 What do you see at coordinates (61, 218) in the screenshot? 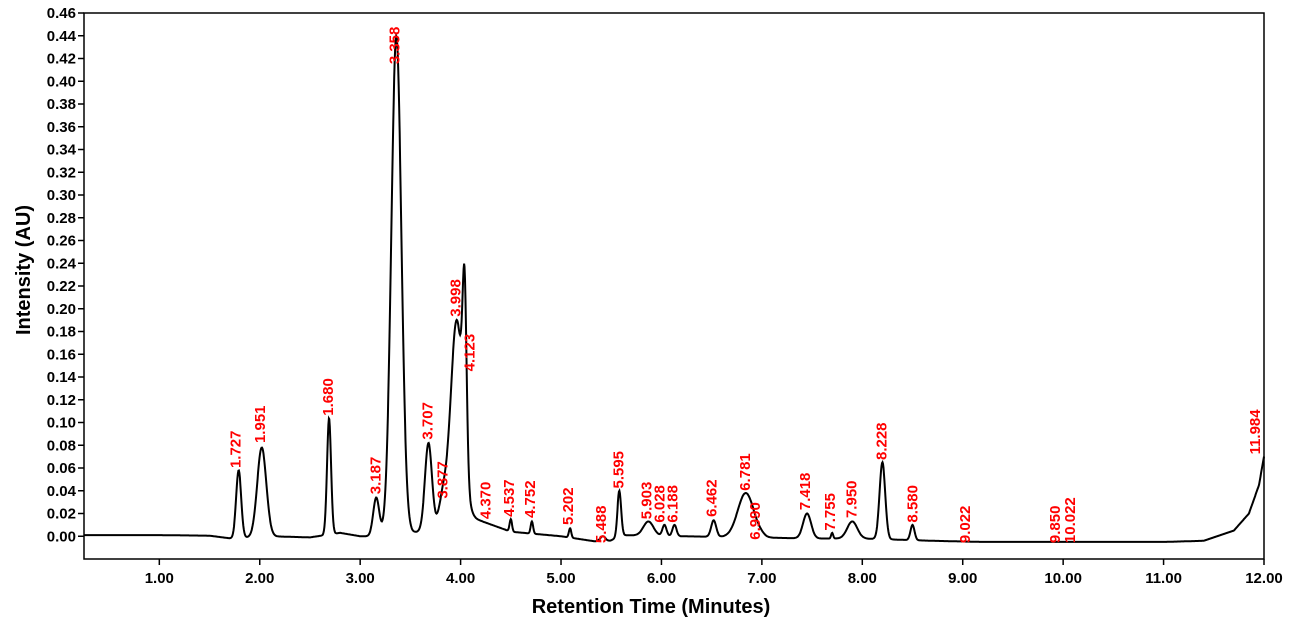
I see `y-tick-label: 0.28` at bounding box center [61, 218].